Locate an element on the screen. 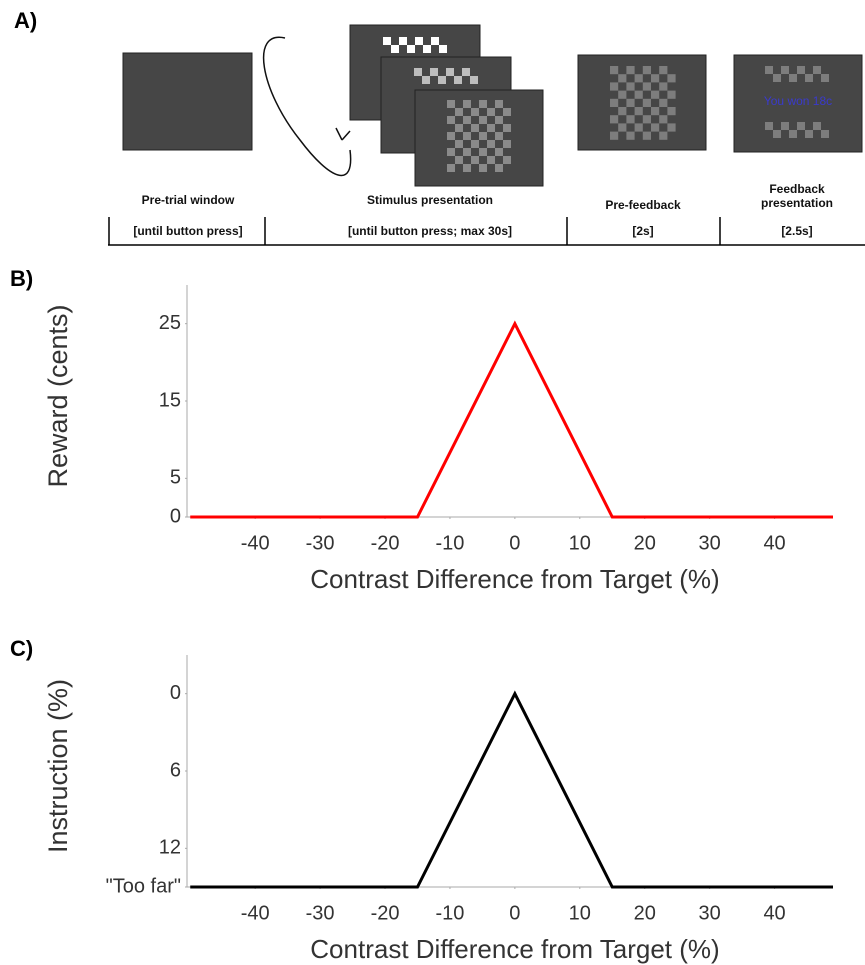 The height and width of the screenshot is (965, 865). y-axis-title: Reward (cents) is located at coordinates (58, 395).